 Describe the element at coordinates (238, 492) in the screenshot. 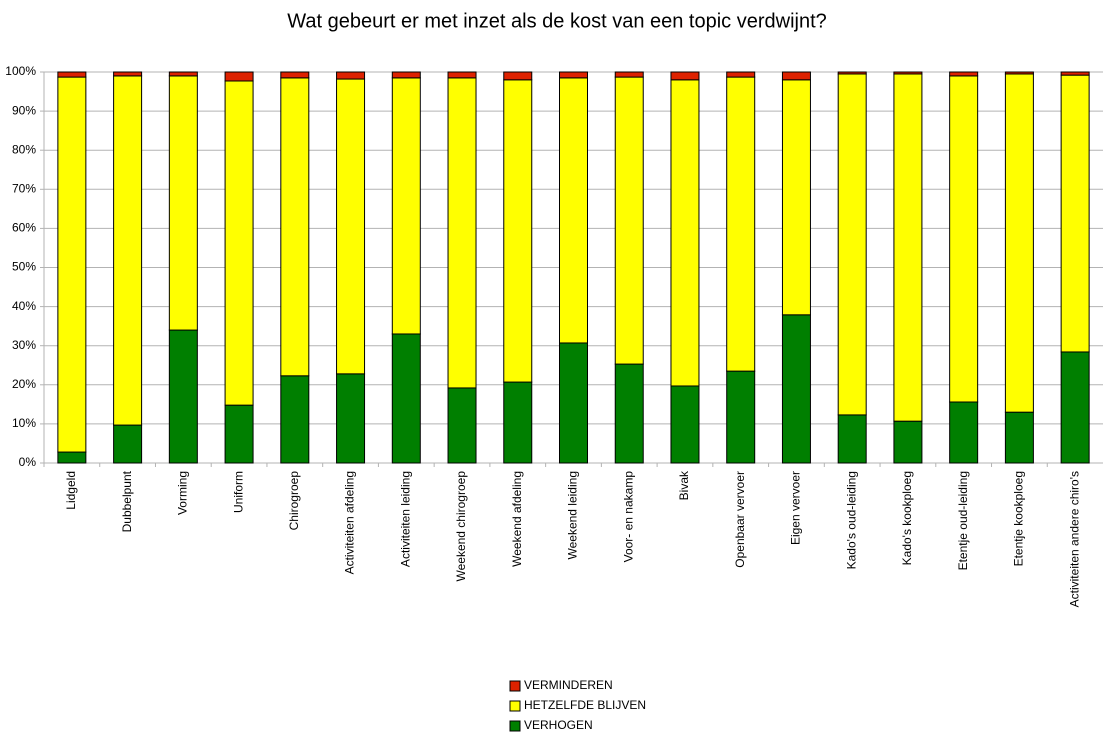

I see `x-tick-label: Uniform` at that location.